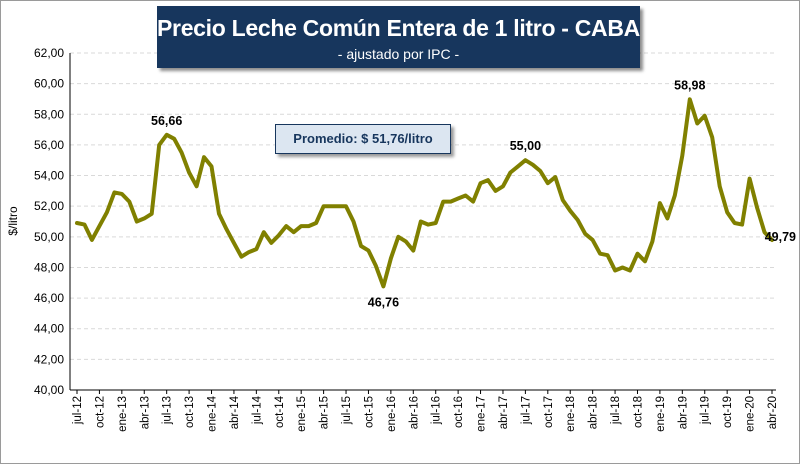 This screenshot has width=800, height=464. What do you see at coordinates (661, 414) in the screenshot?
I see `x-tick-label: ene-19` at bounding box center [661, 414].